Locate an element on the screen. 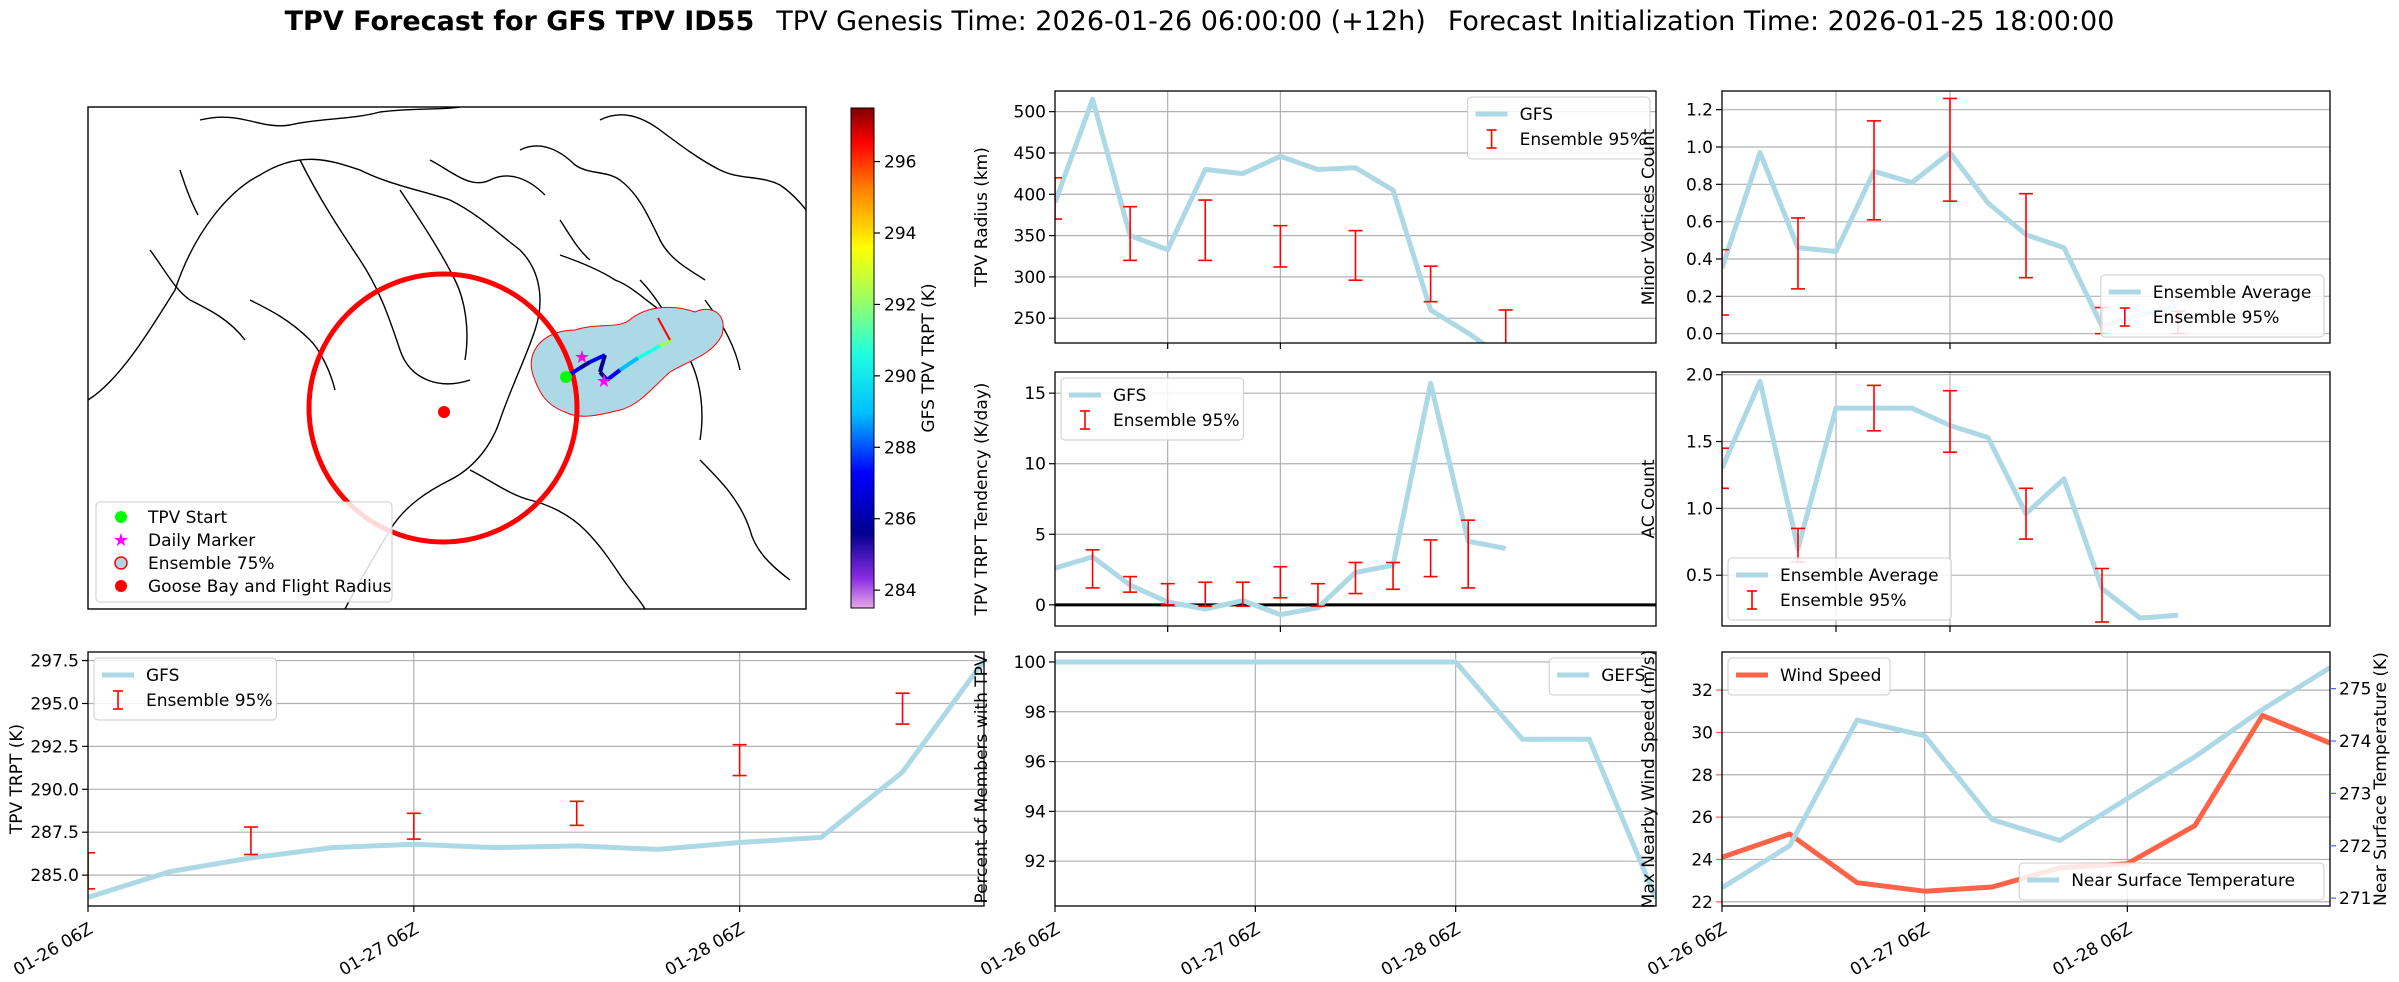 This screenshot has width=2399, height=982. ytick-right-label: 275 is located at coordinates (2355, 690).